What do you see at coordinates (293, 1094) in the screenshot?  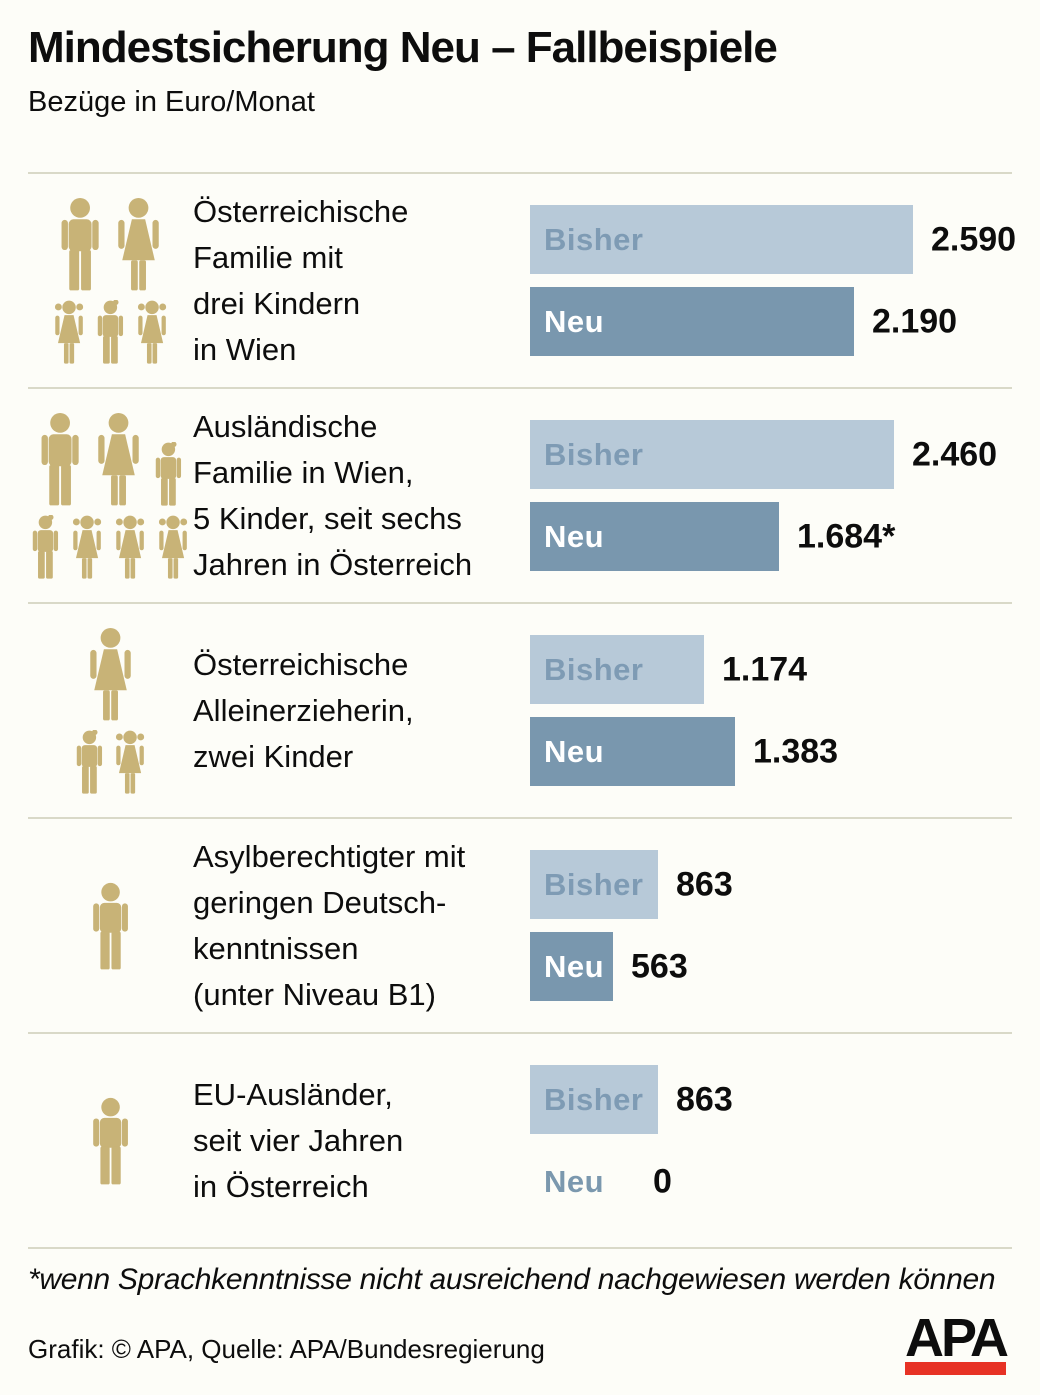 I see `case-description-line: EU-Ausländer,` at bounding box center [293, 1094].